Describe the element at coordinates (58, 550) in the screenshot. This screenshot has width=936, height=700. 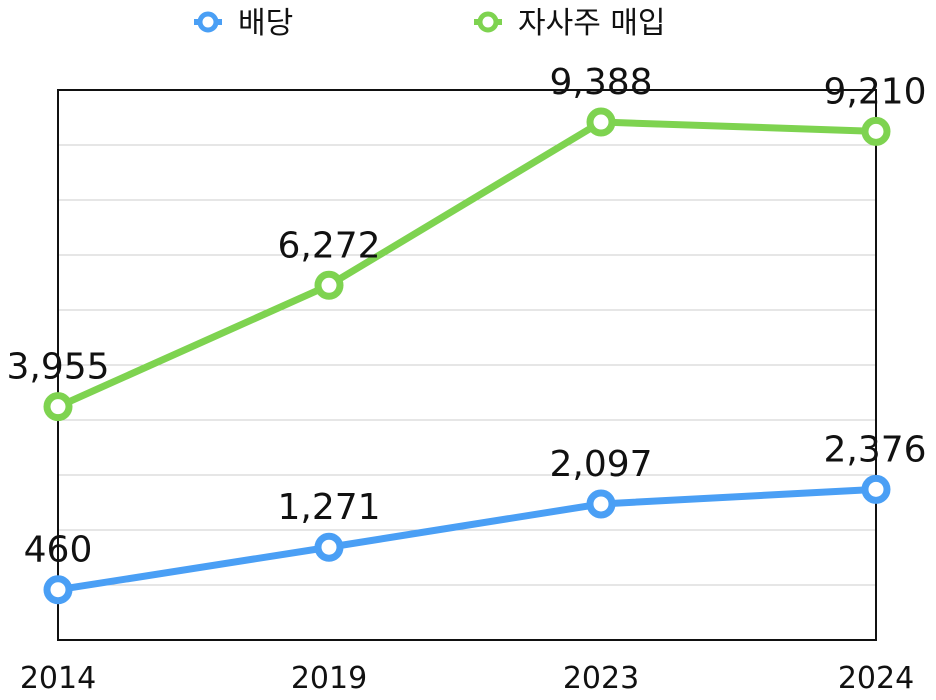
I see `data-label: 460` at that location.